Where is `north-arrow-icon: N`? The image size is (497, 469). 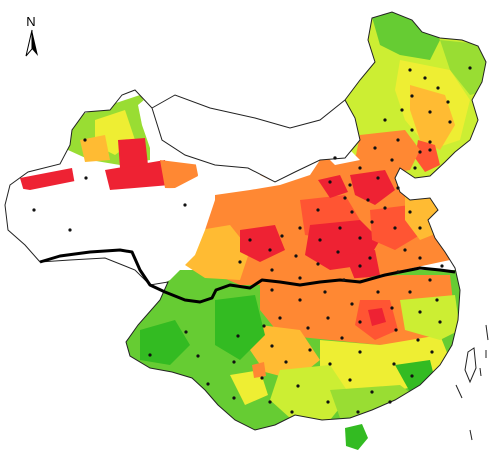 north-arrow-icon: N is located at coordinates (31, 35).